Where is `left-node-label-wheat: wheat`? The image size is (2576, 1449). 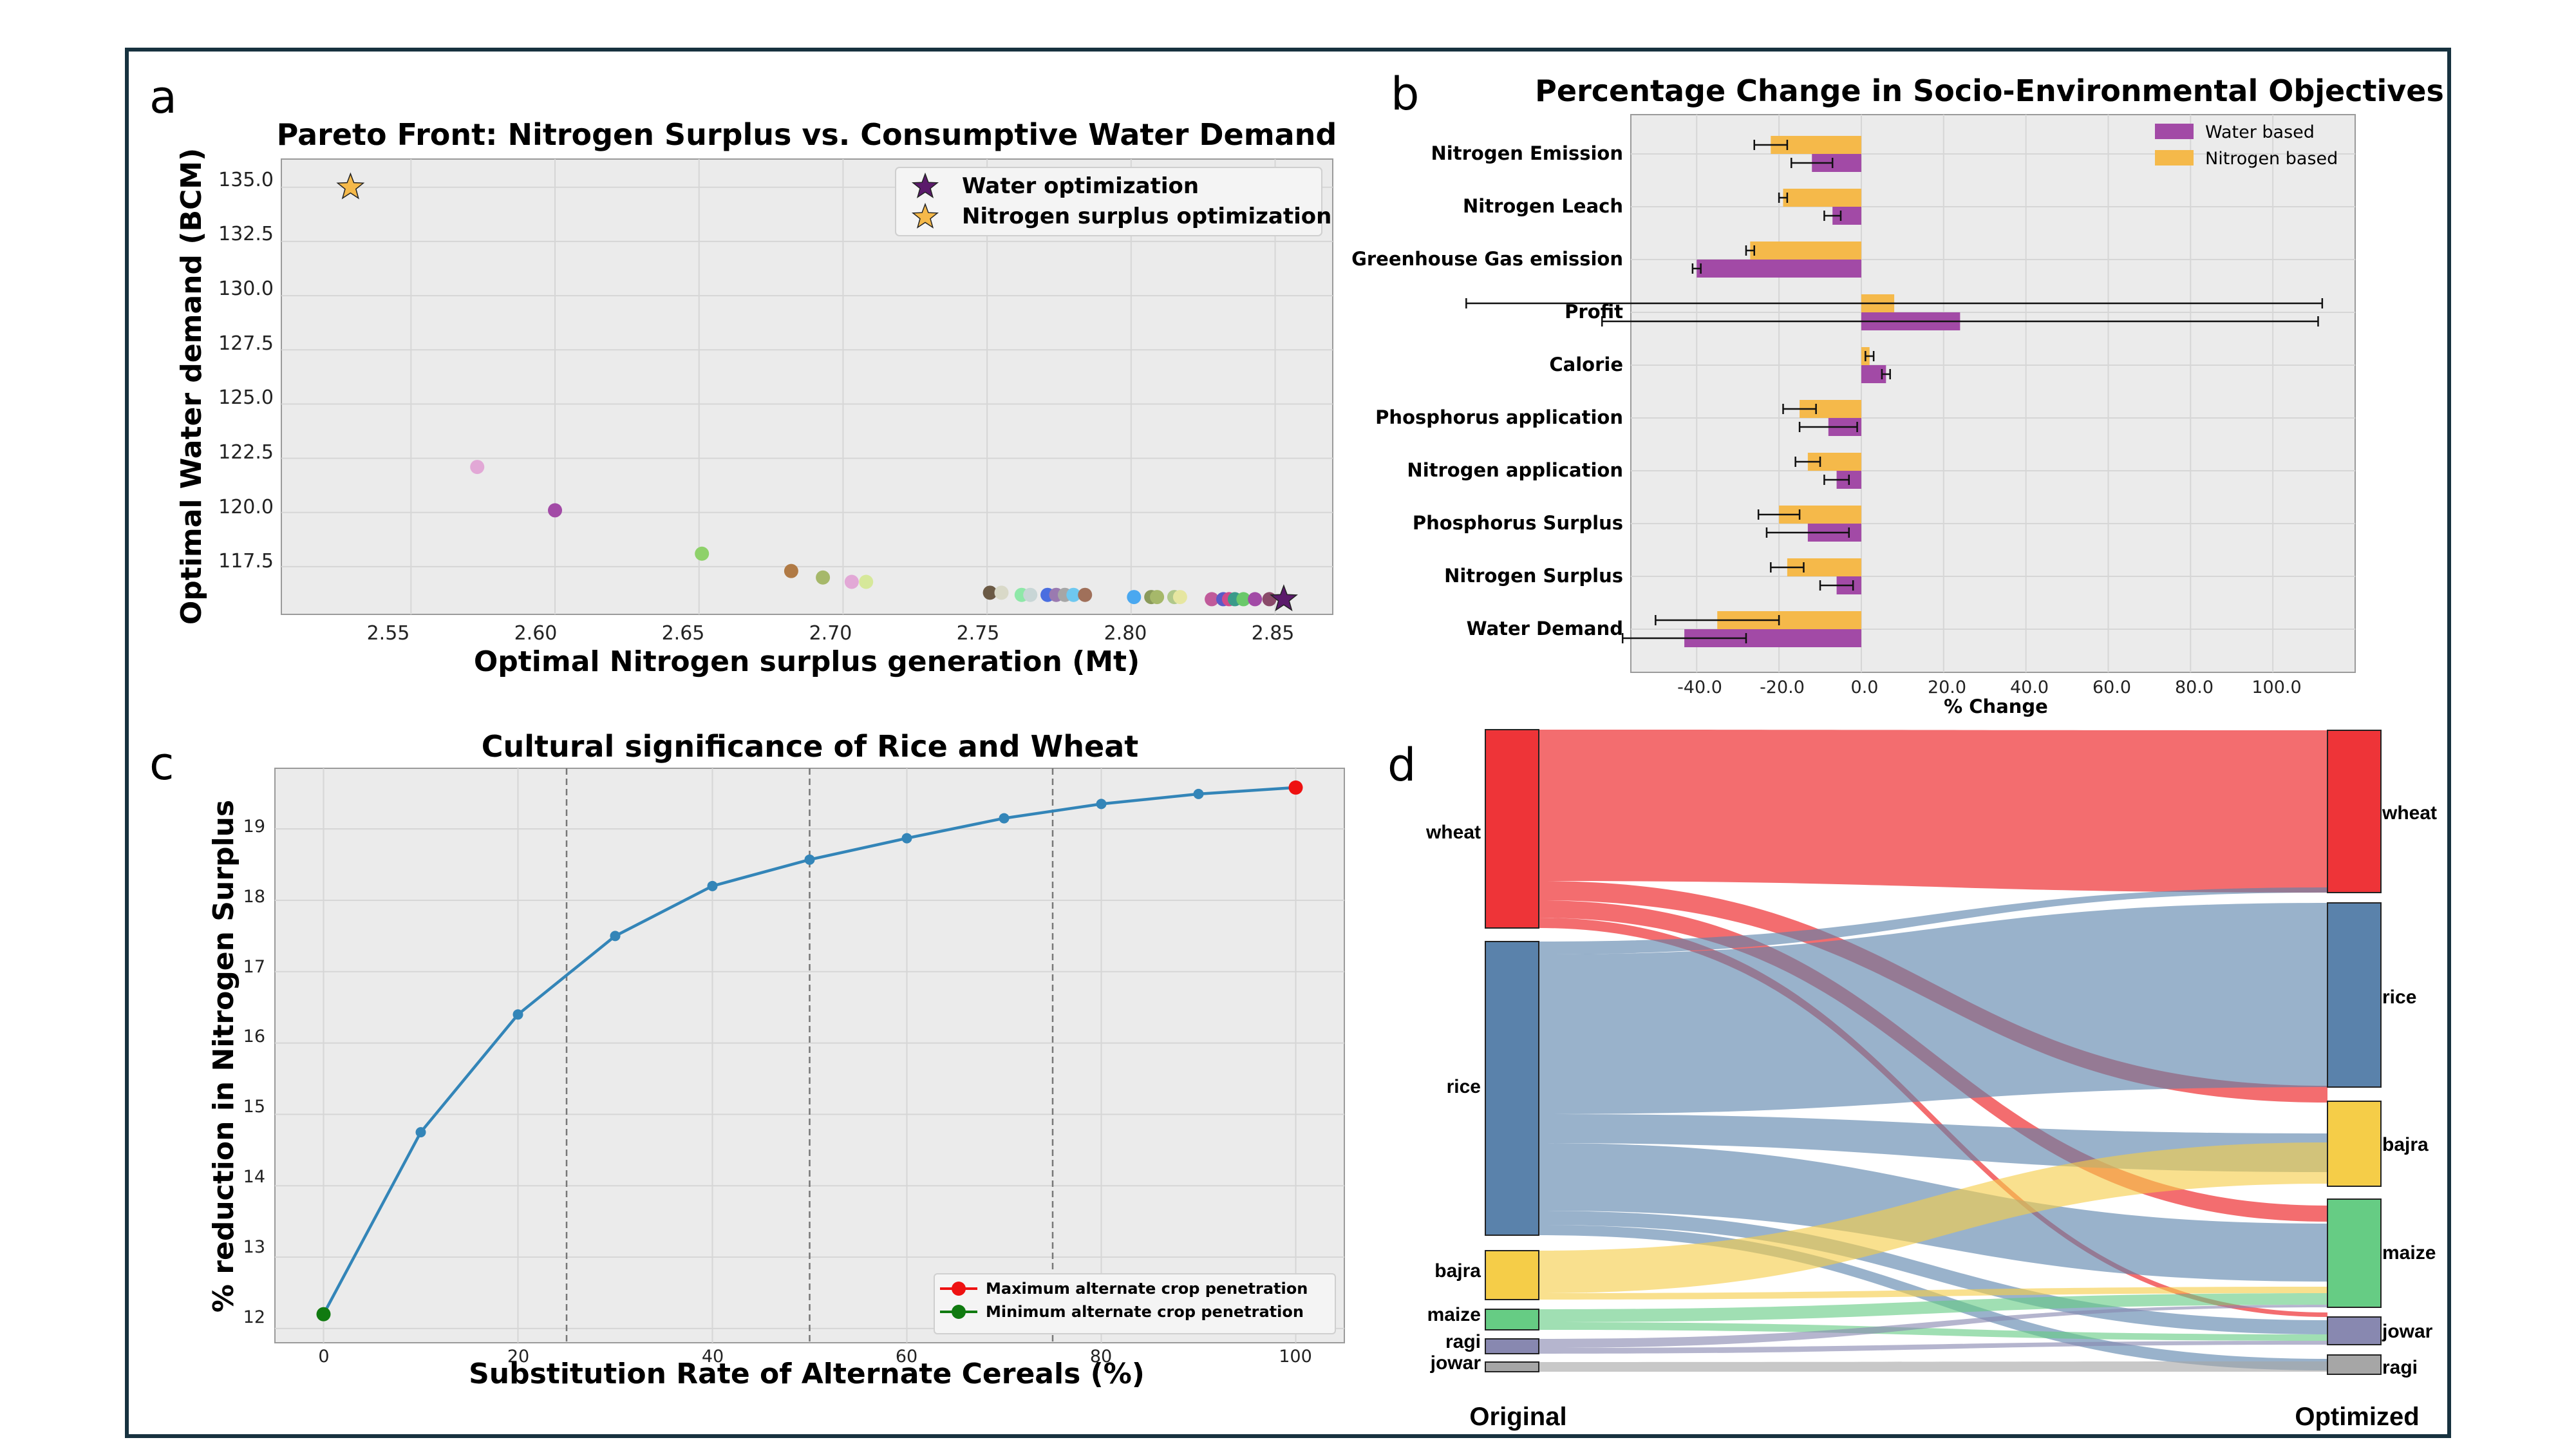
left-node-label-wheat: wheat is located at coordinates (1453, 833).